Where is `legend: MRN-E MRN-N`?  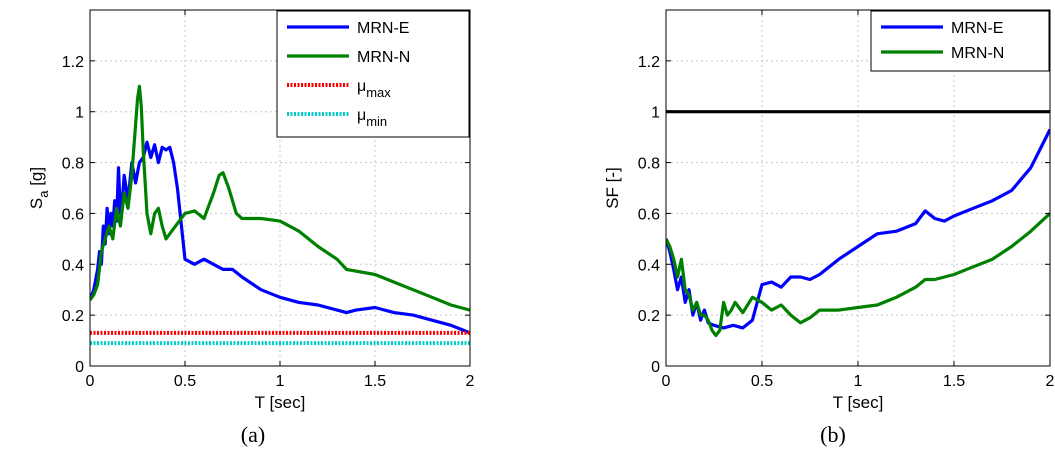 legend: MRN-E MRN-N is located at coordinates (960, 41).